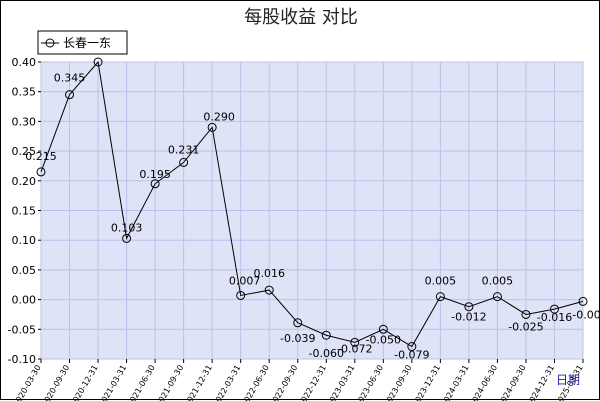 The image size is (600, 401). I want to click on y-tick-label: 0.15, so click(24, 211).